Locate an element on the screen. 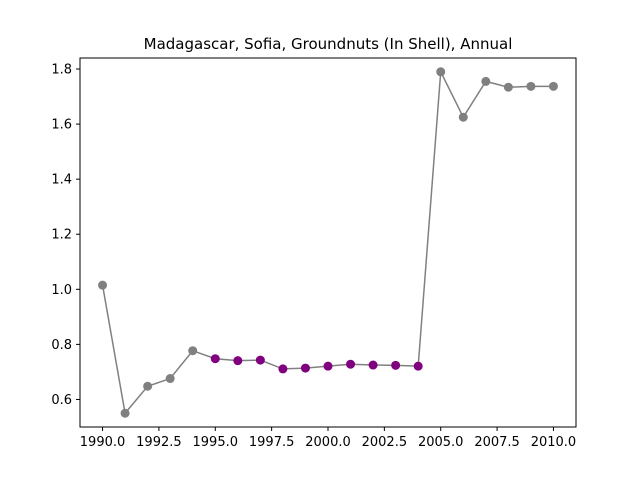  x-tick-label: 1997.5 is located at coordinates (272, 442).